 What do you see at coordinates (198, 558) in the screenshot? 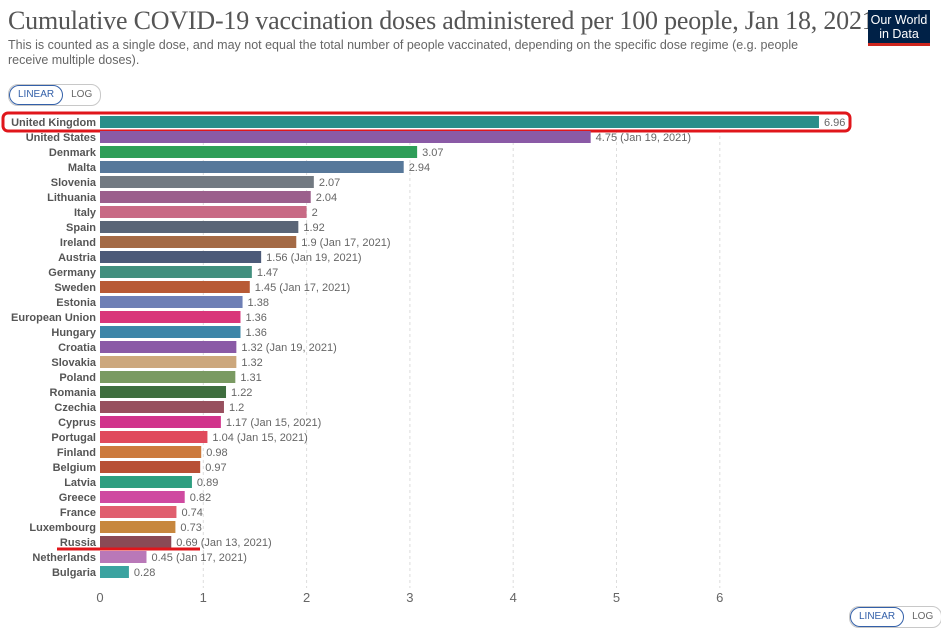
I see `value-label: 0.45 (Jan 17, 2021)` at bounding box center [198, 558].